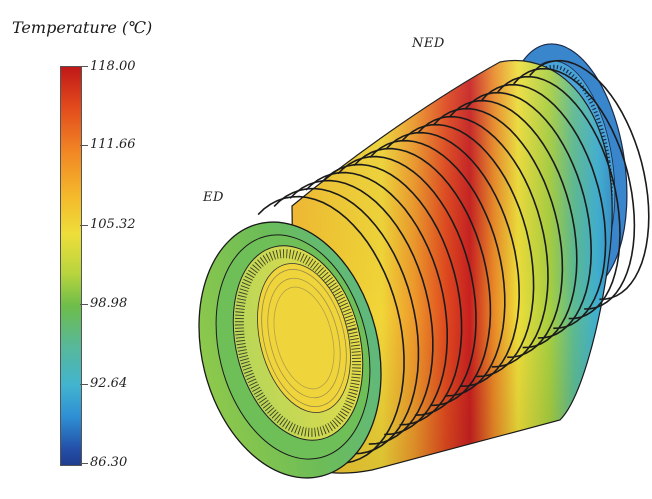  What do you see at coordinates (82, 27) in the screenshot?
I see `legend-title: Temperature (℃)` at bounding box center [82, 27].